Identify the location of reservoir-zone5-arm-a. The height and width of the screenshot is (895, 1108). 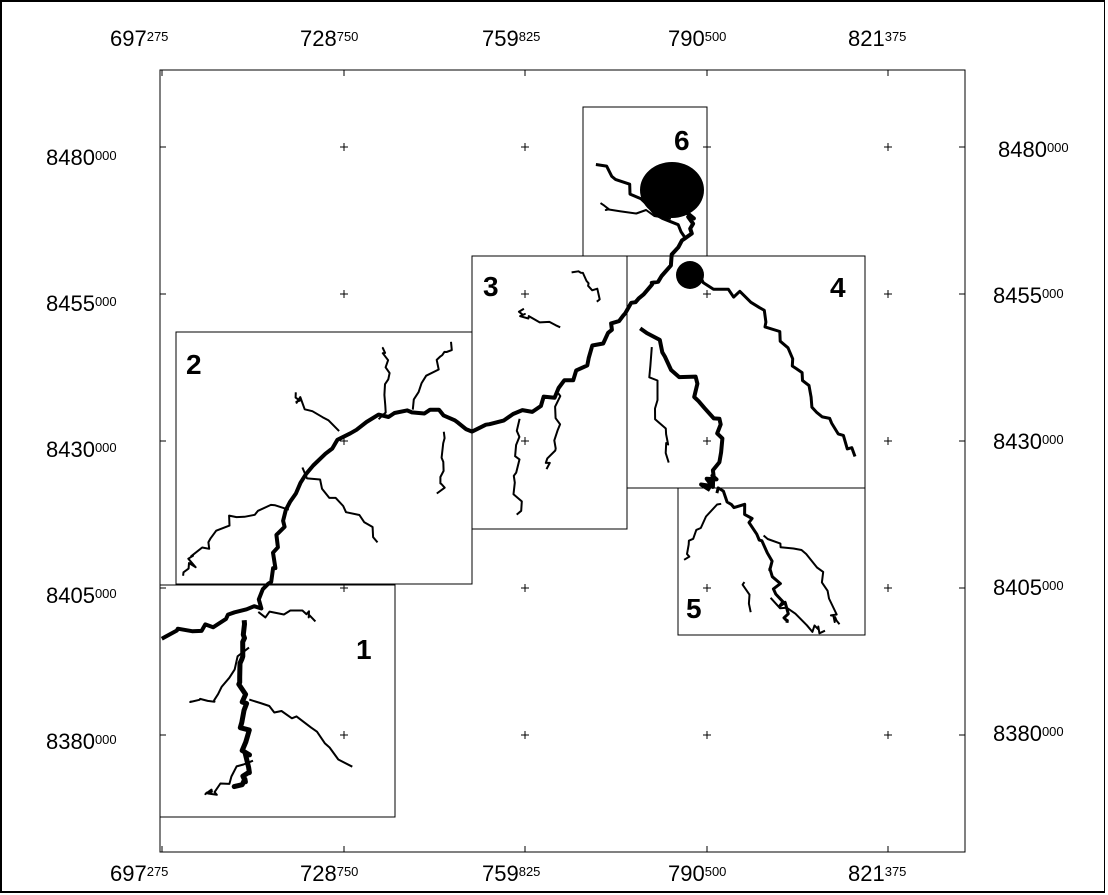
(702, 531).